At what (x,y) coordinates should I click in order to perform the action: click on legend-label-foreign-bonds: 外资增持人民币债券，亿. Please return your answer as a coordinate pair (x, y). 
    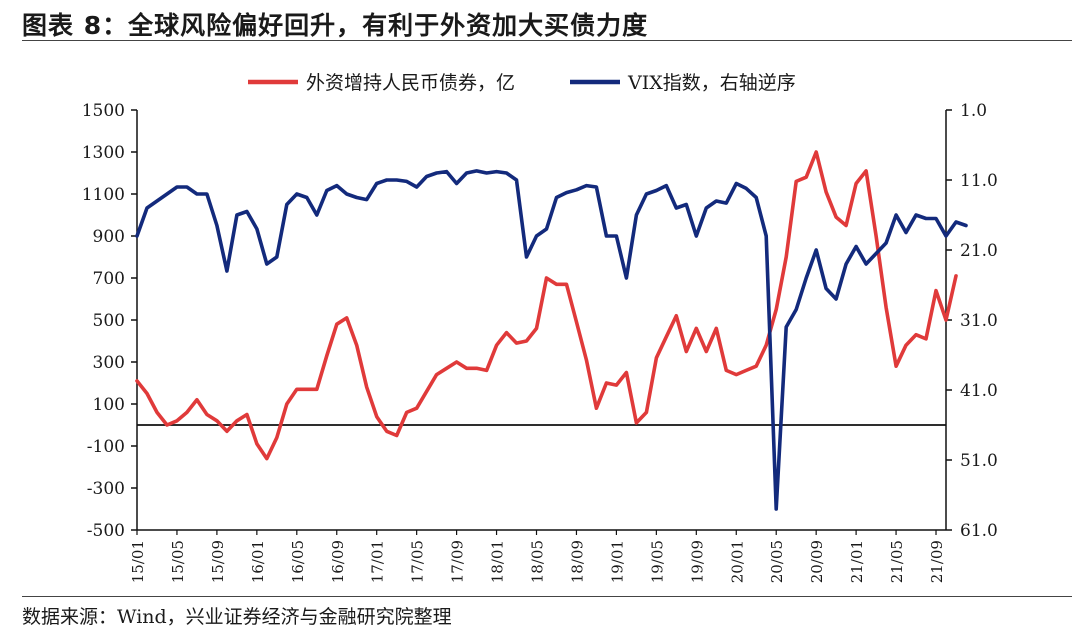
    Looking at the image, I should click on (410, 83).